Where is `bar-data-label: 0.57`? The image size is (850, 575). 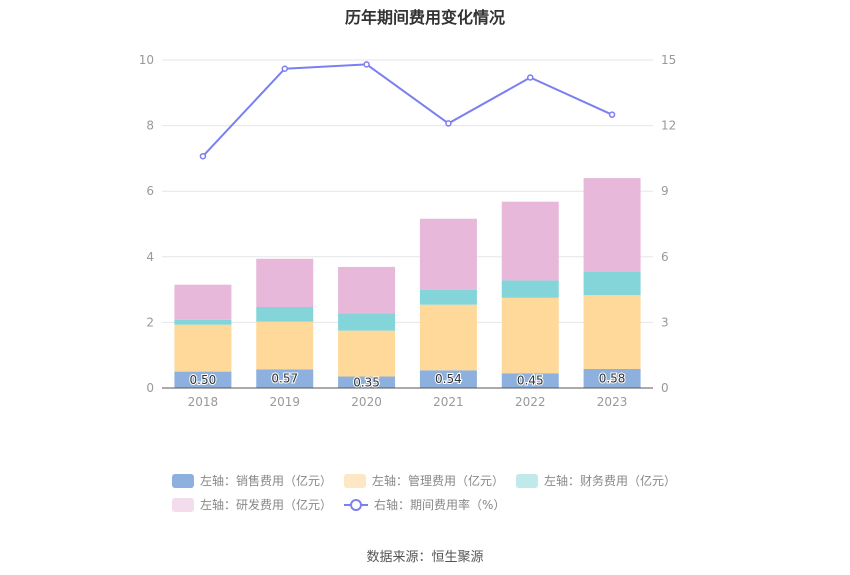 bar-data-label: 0.57 is located at coordinates (284, 379).